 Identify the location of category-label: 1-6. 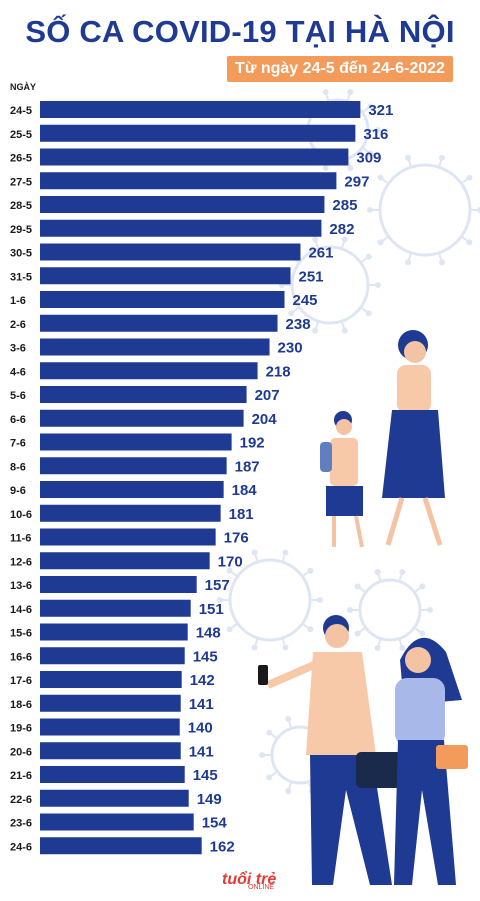
(18, 301).